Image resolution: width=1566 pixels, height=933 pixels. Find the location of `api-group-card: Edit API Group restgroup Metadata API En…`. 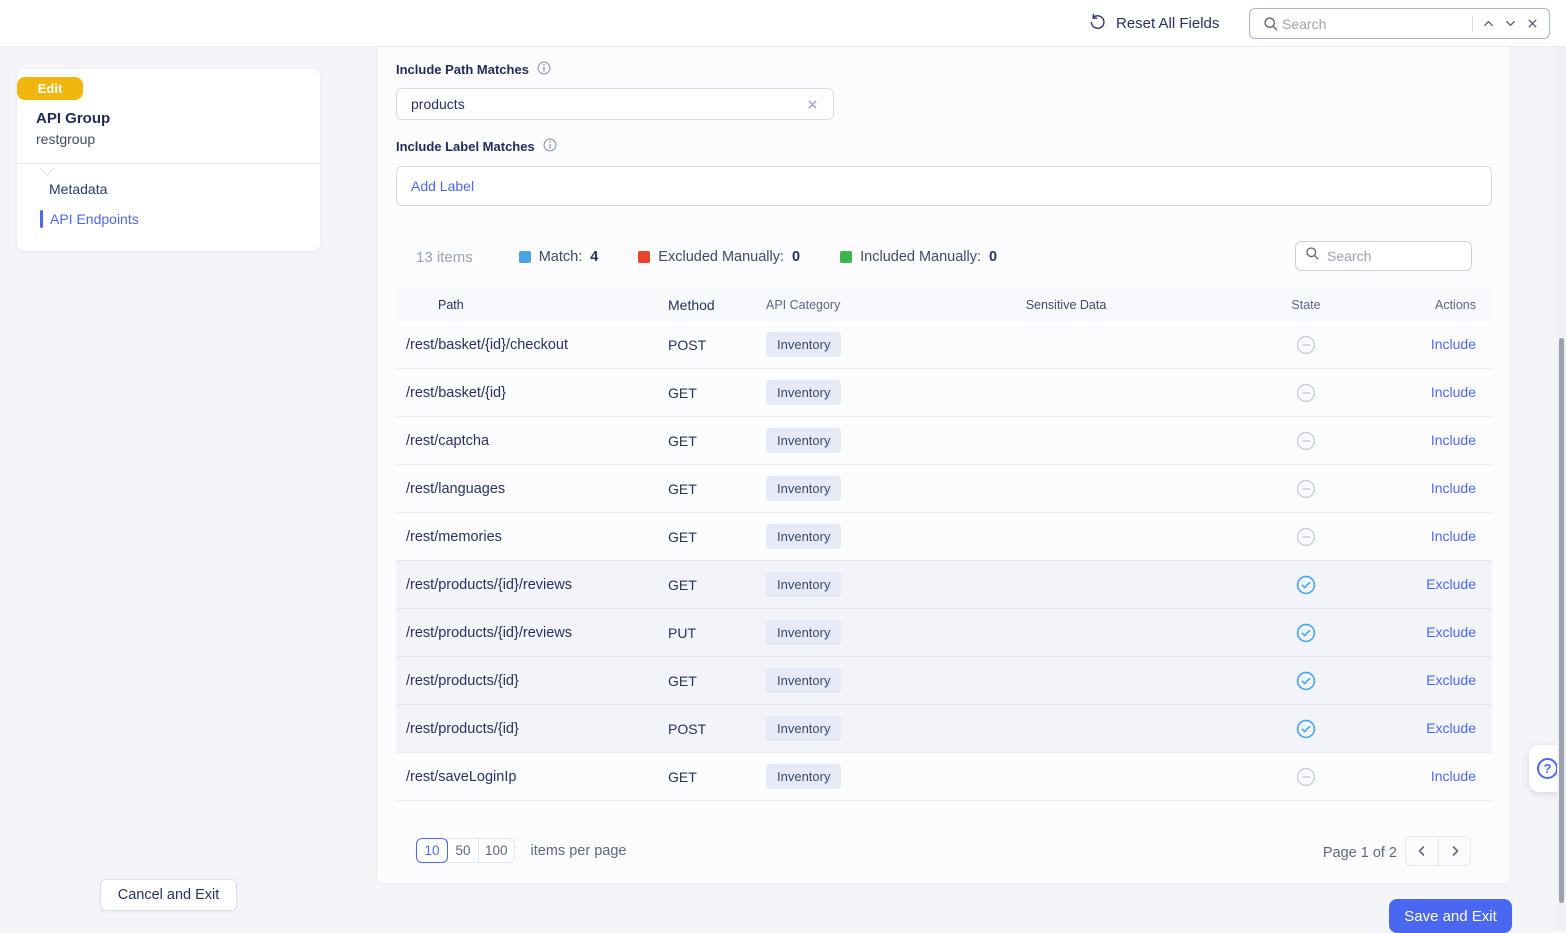

api-group-card: Edit API Group restgroup Metadata API En… is located at coordinates (168, 160).